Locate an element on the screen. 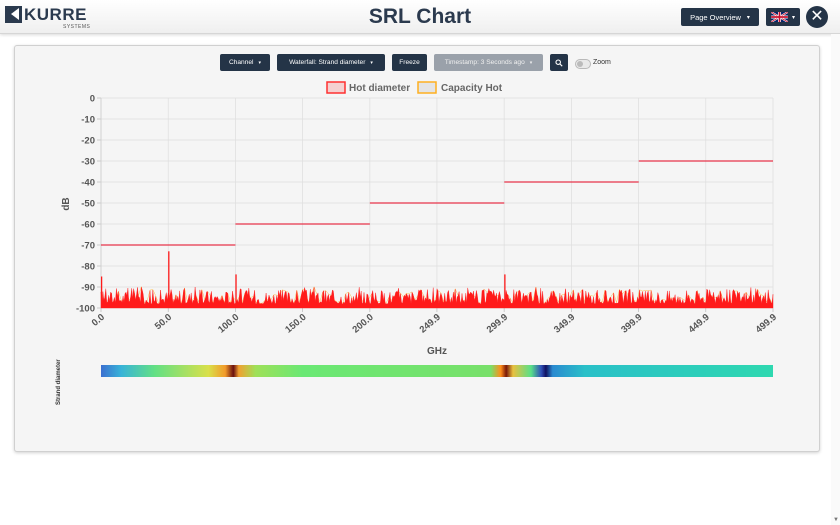 Image resolution: width=840 pixels, height=525 pixels. search-button is located at coordinates (559, 62).